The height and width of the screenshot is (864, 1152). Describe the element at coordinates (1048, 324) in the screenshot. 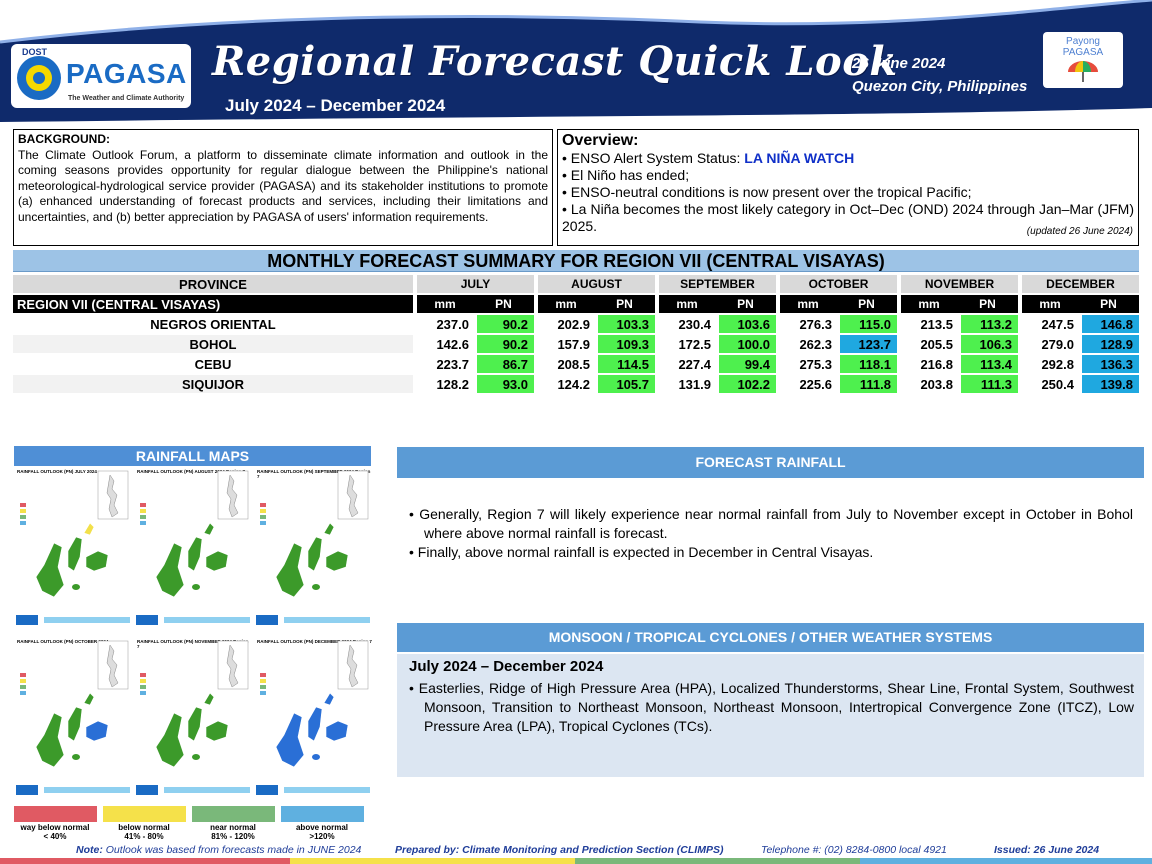

I see `rainfall-mm-cell: 247.5` at that location.